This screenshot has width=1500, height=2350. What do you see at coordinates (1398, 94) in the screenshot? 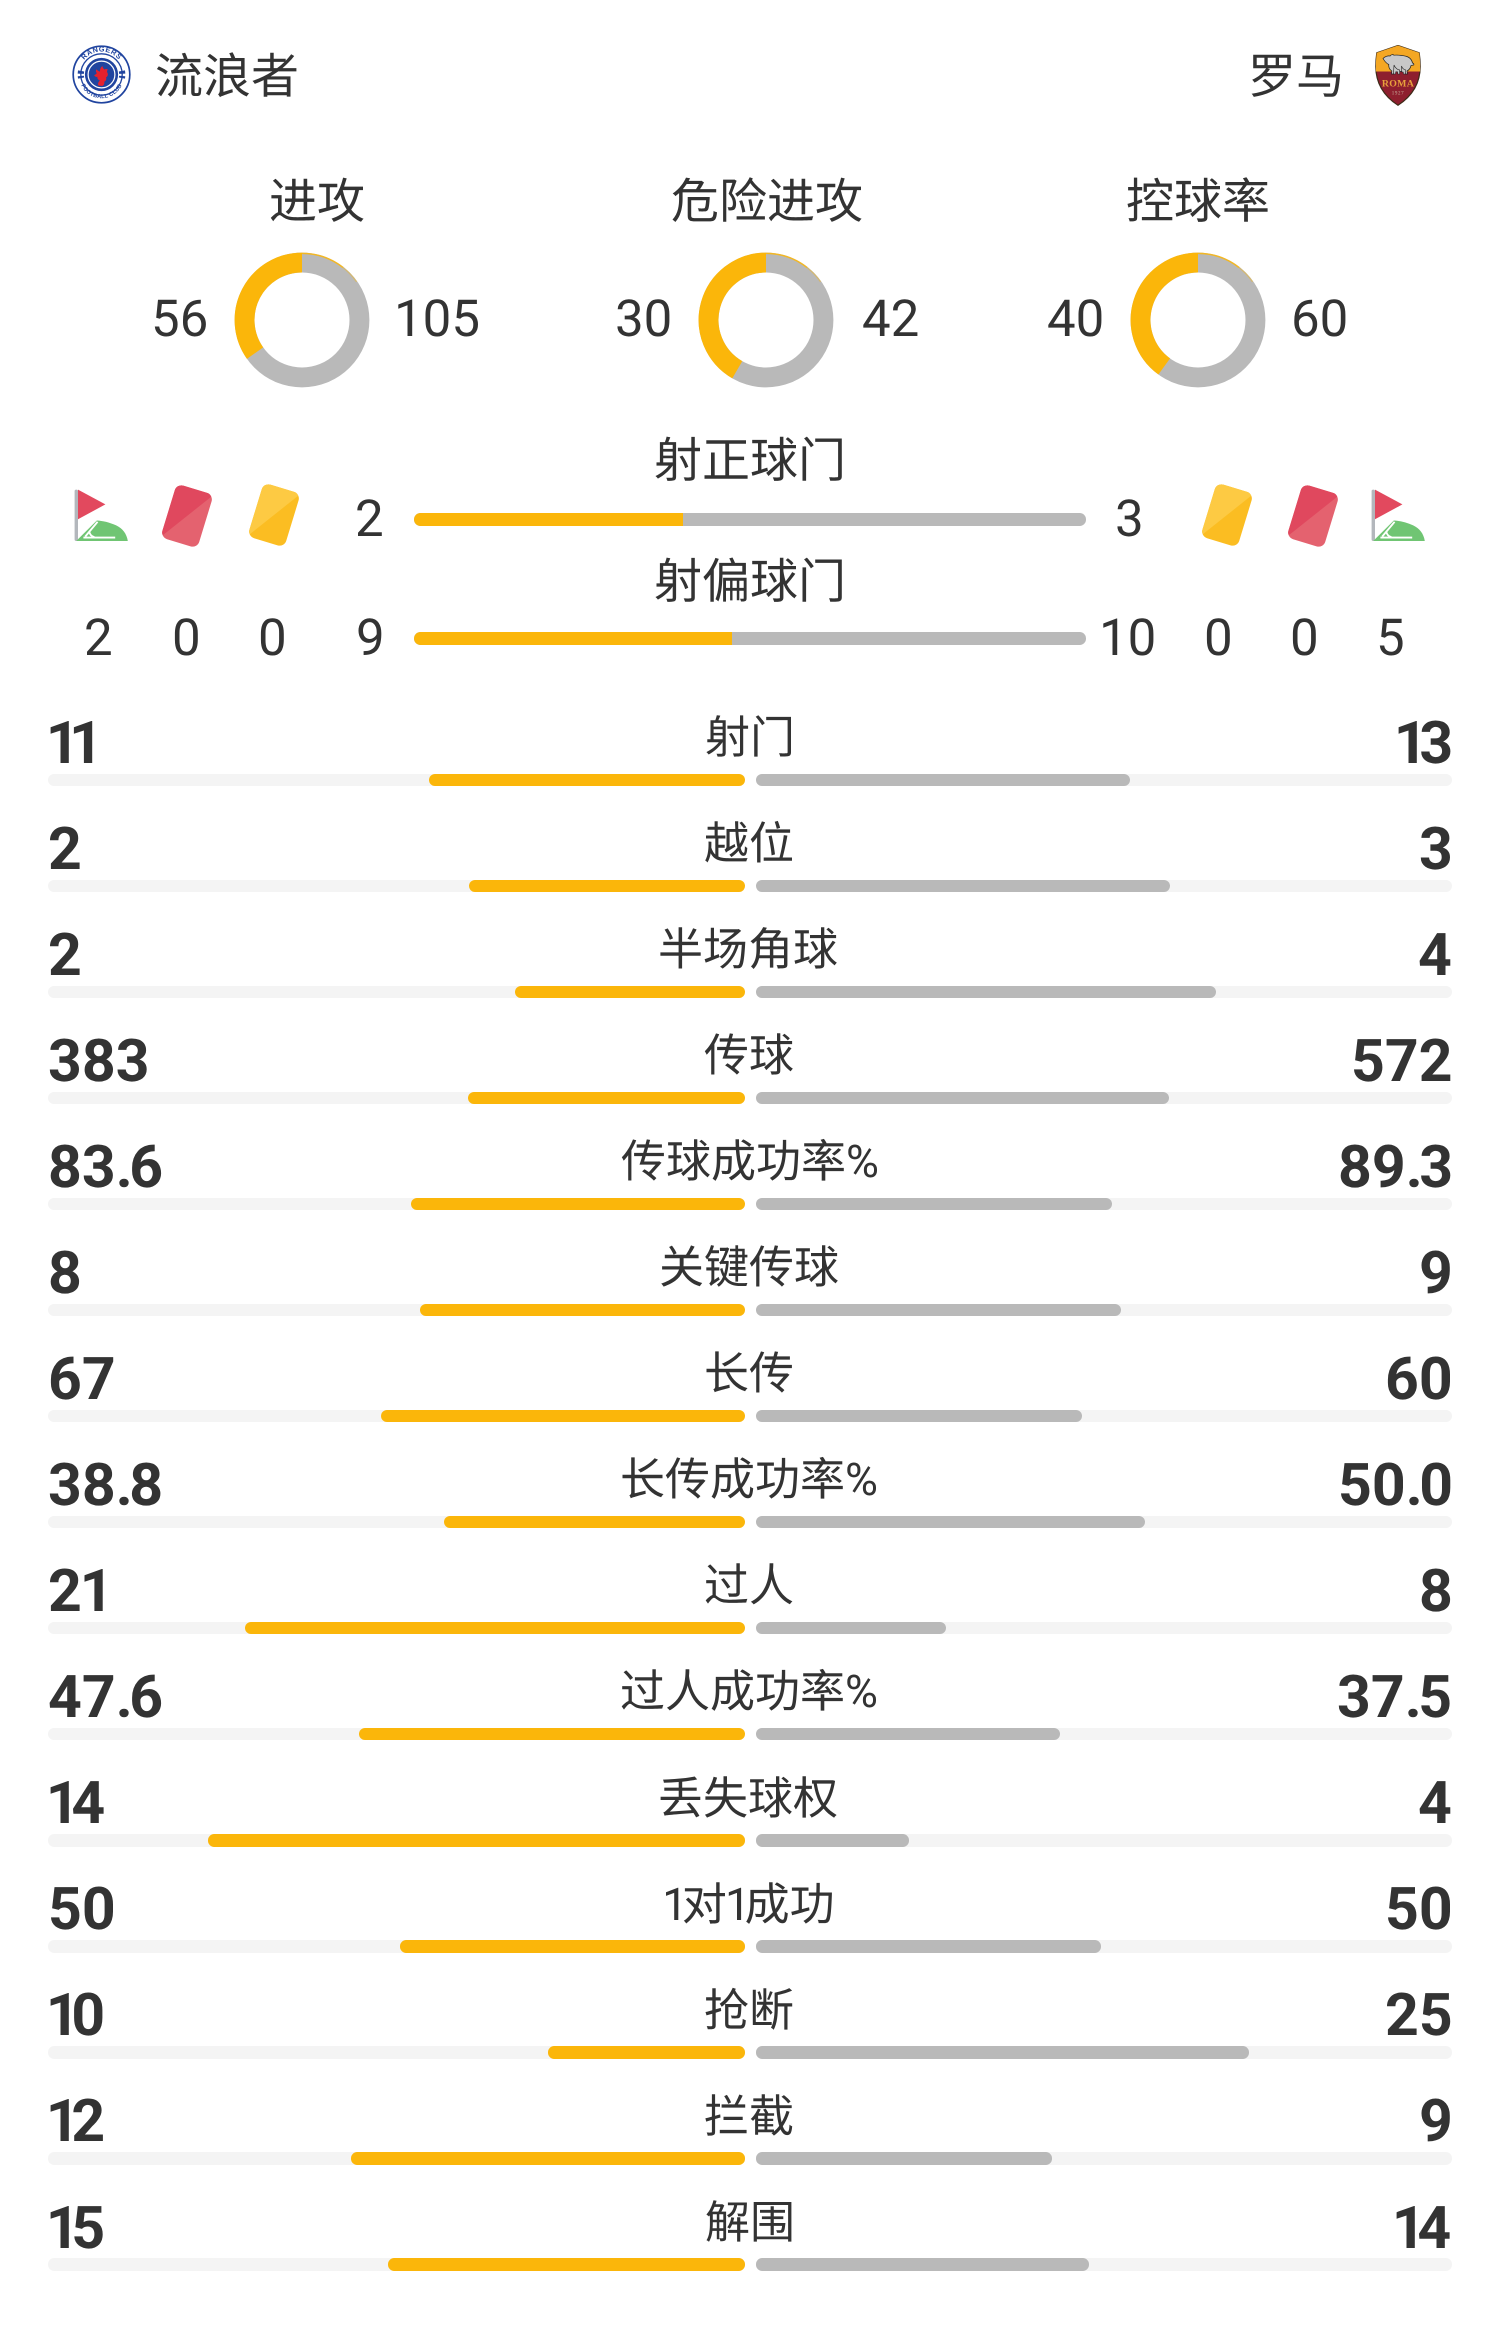
I see `svg-text: 1927` at bounding box center [1398, 94].